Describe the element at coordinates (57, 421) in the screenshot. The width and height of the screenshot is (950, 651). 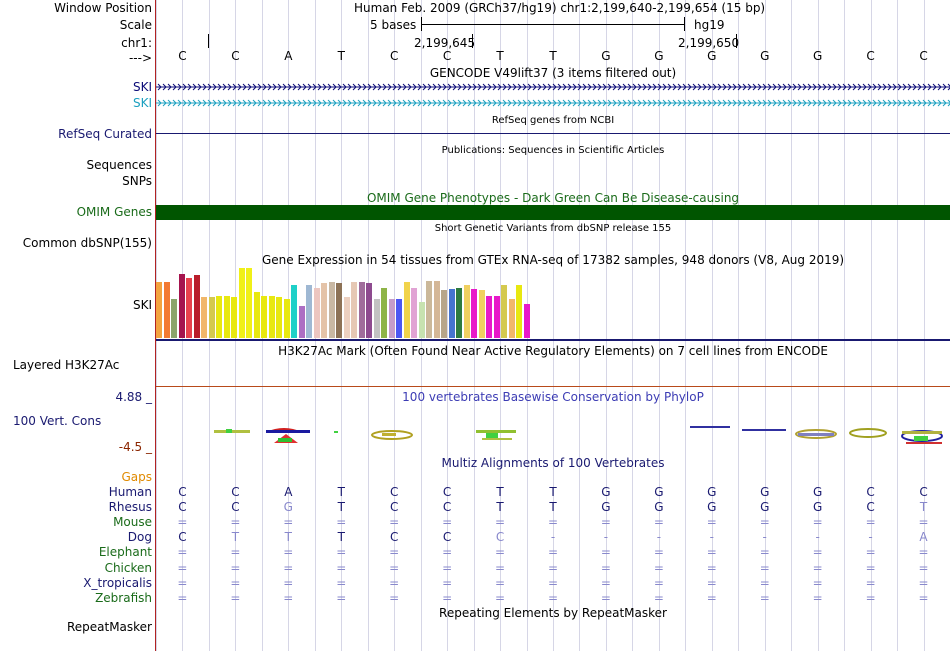
I see `conservation-track-label: 100 Vert. Cons` at that location.